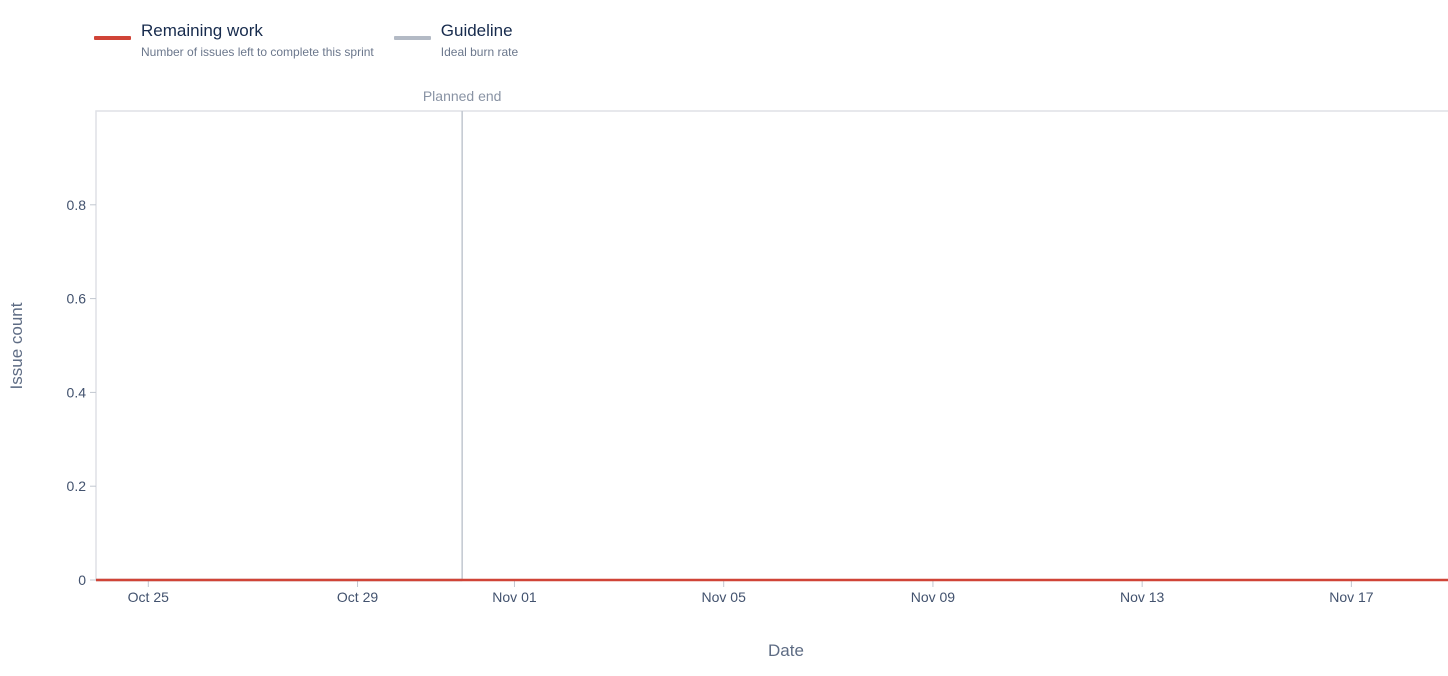 Image resolution: width=1448 pixels, height=676 pixels. What do you see at coordinates (462, 334) in the screenshot?
I see `markers: Planned end` at bounding box center [462, 334].